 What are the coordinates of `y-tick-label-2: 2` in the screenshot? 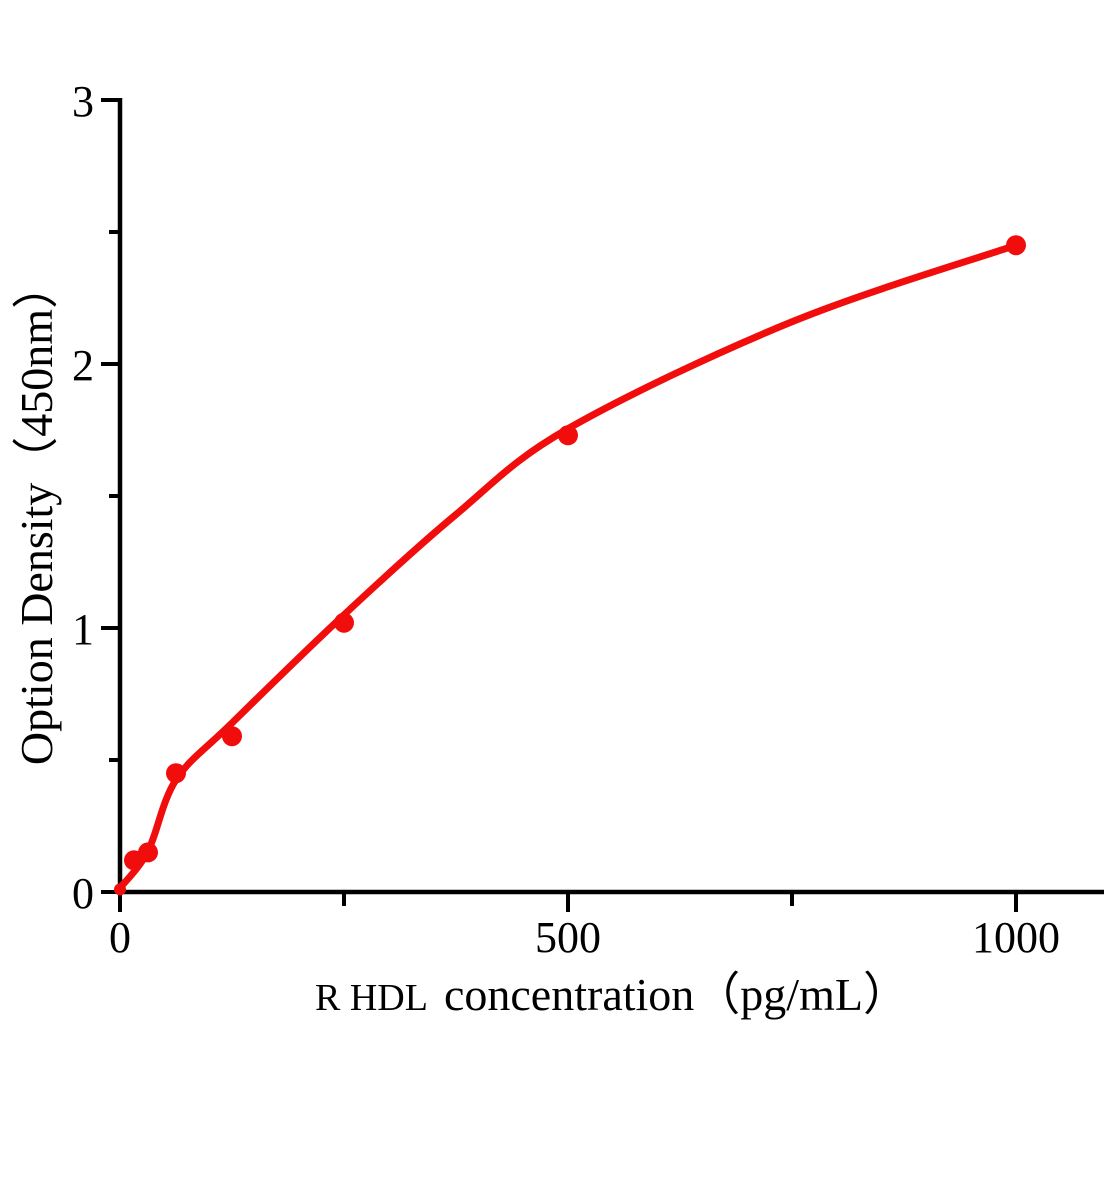 It's located at (83, 365).